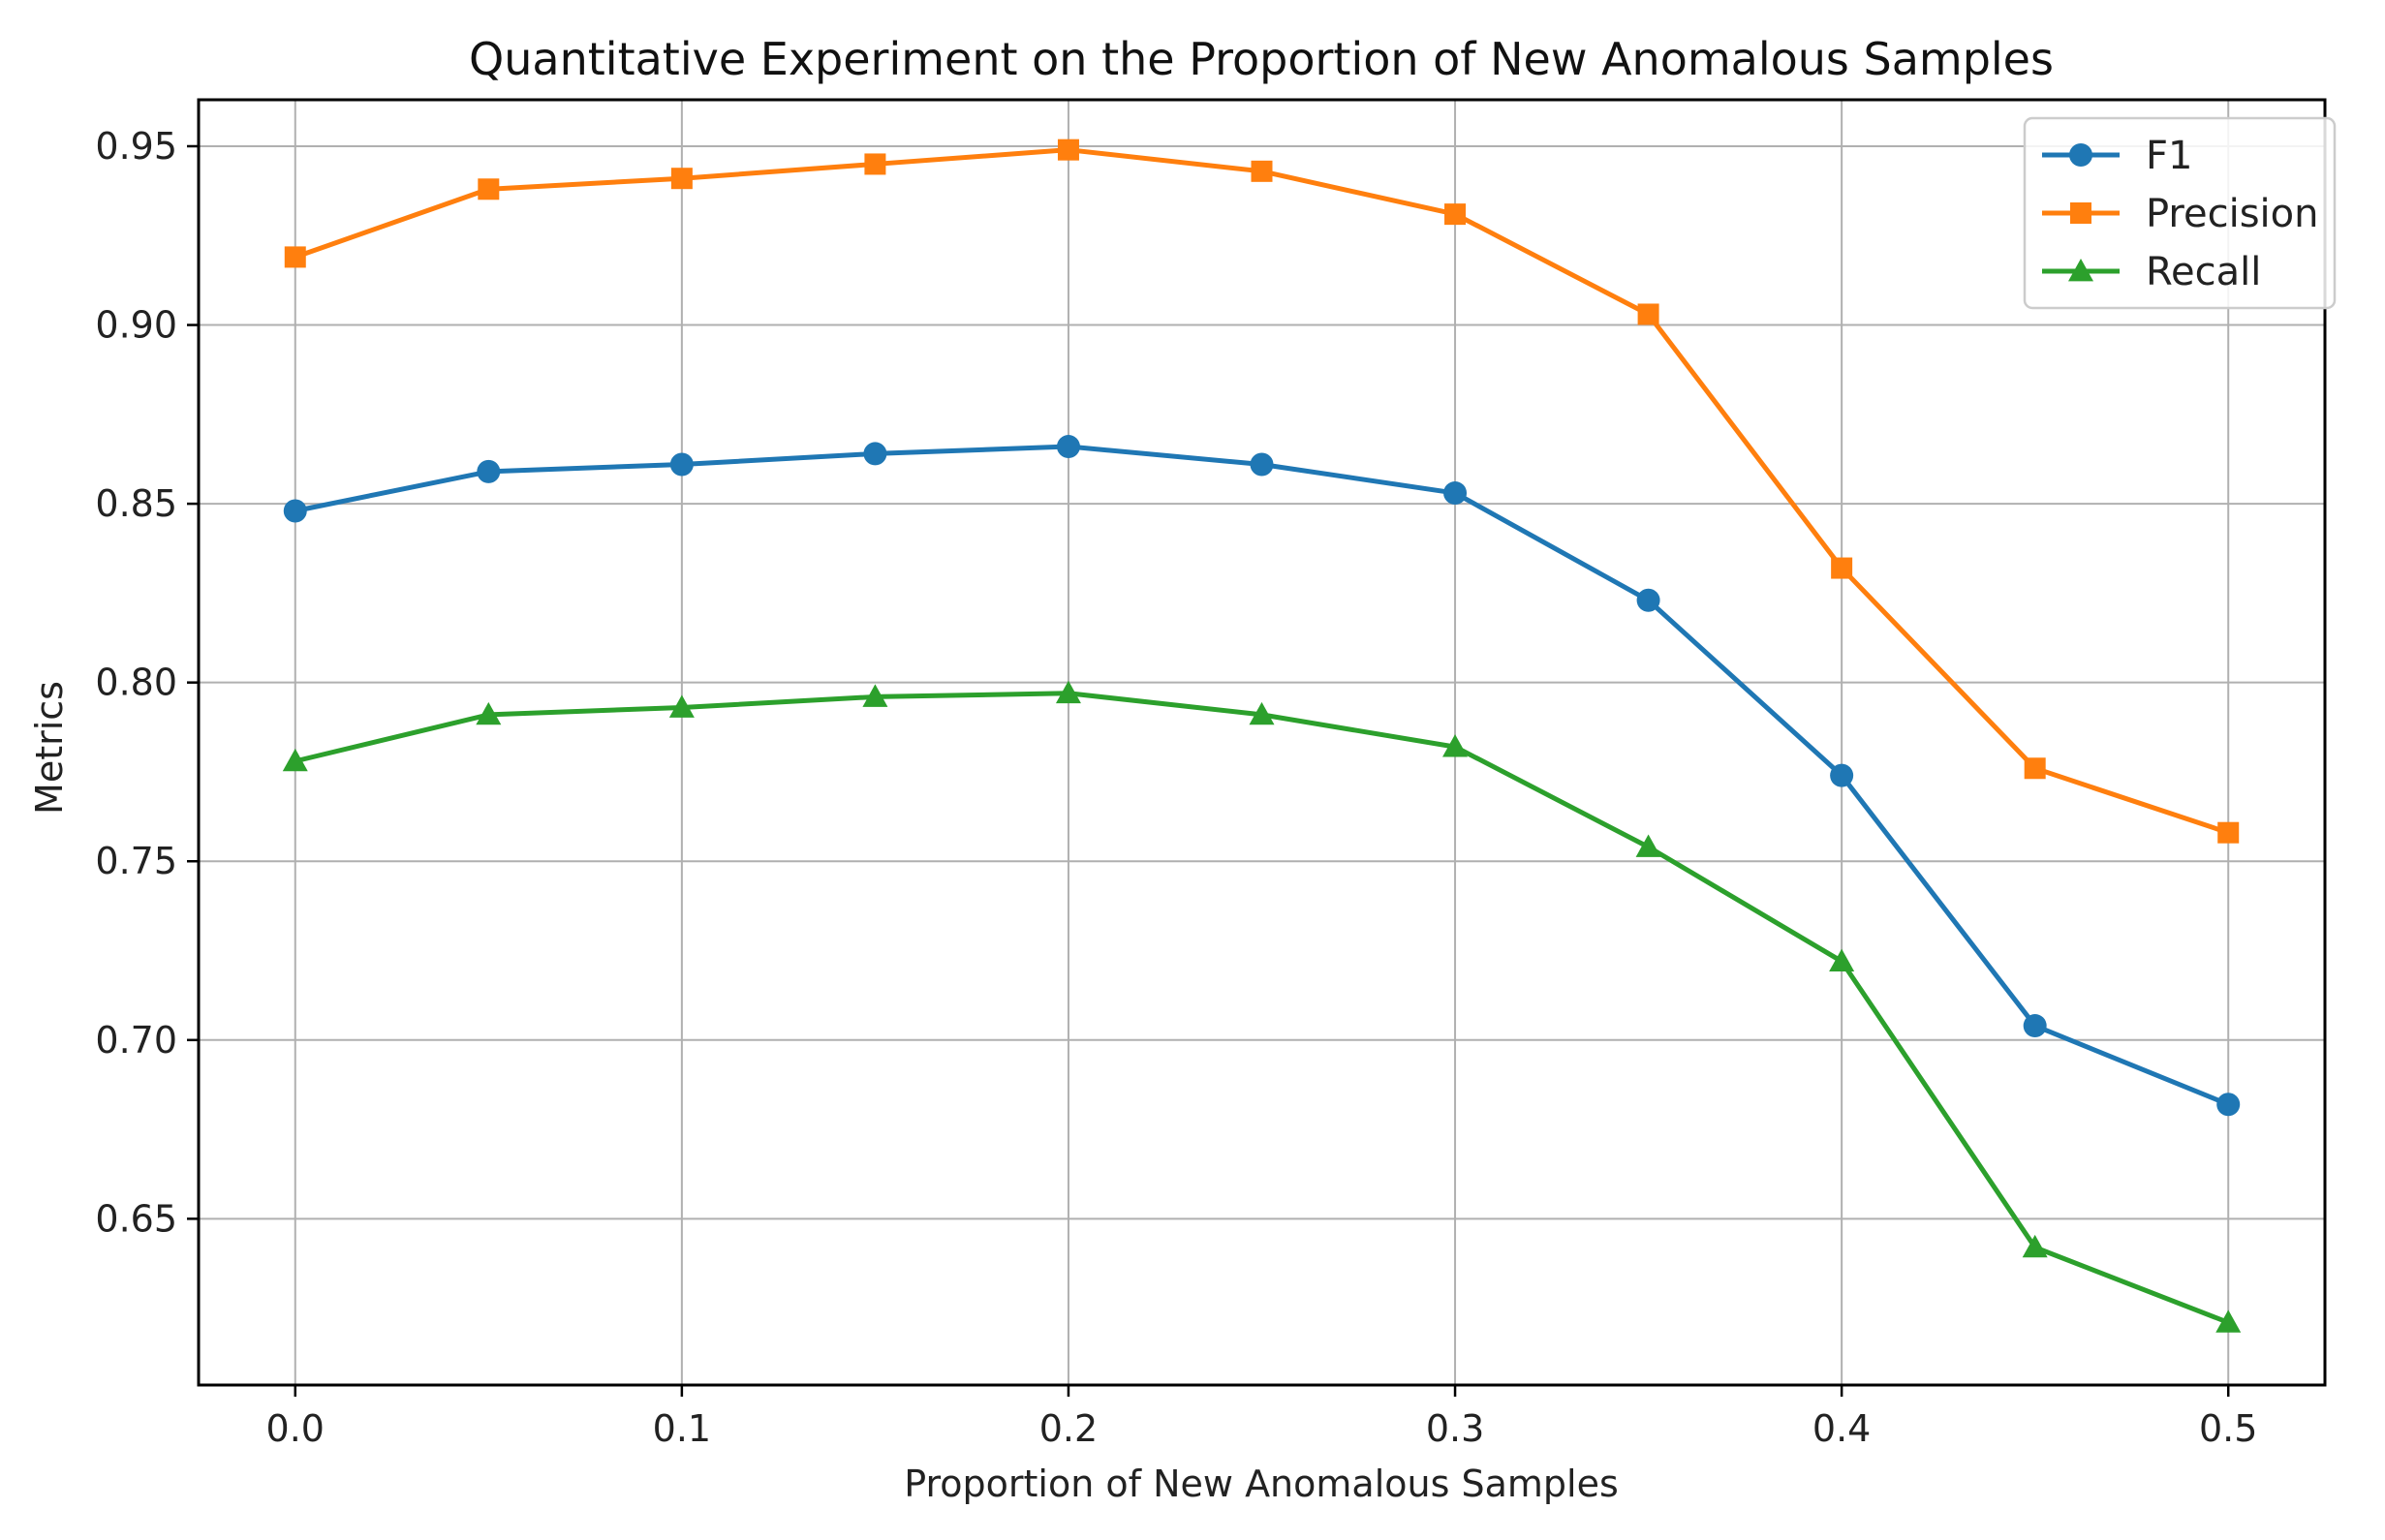 Image resolution: width=2385 pixels, height=1540 pixels. Describe the element at coordinates (1068, 1428) in the screenshot. I see `x-tick-label: 0.2` at that location.